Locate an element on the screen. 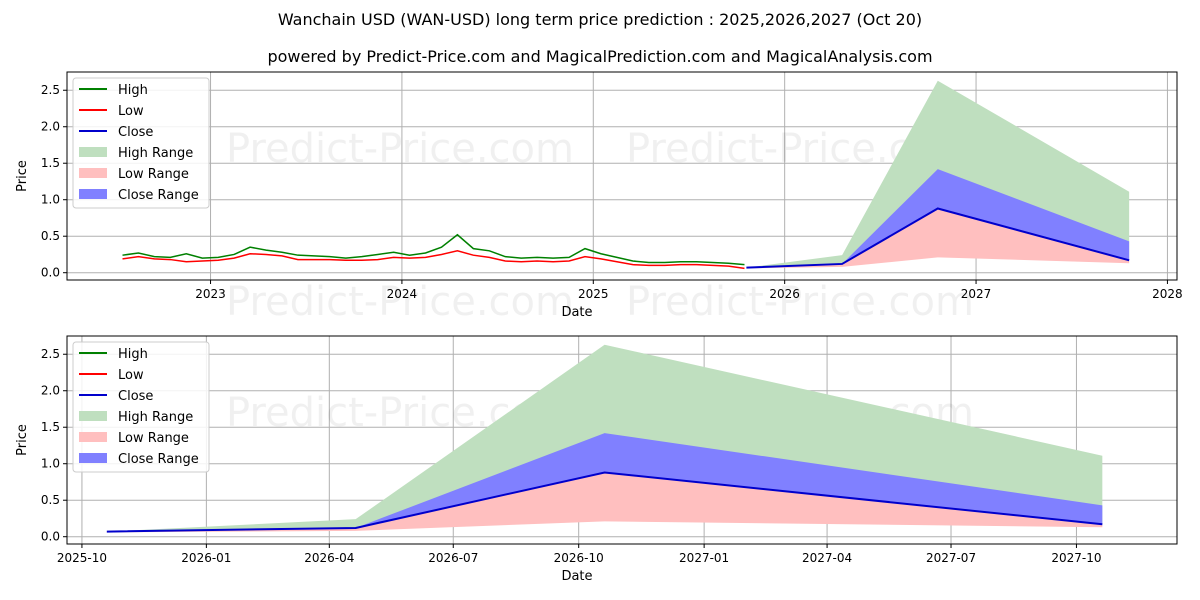 This screenshot has height=600, width=1200. x-tick-label: 2023 is located at coordinates (210, 294).